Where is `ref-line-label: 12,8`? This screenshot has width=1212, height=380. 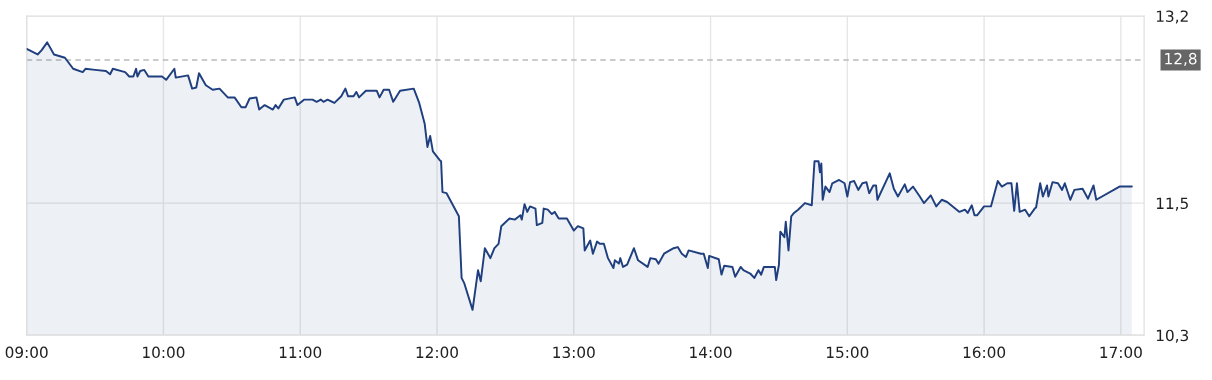
ref-line-label: 12,8 is located at coordinates (1181, 59).